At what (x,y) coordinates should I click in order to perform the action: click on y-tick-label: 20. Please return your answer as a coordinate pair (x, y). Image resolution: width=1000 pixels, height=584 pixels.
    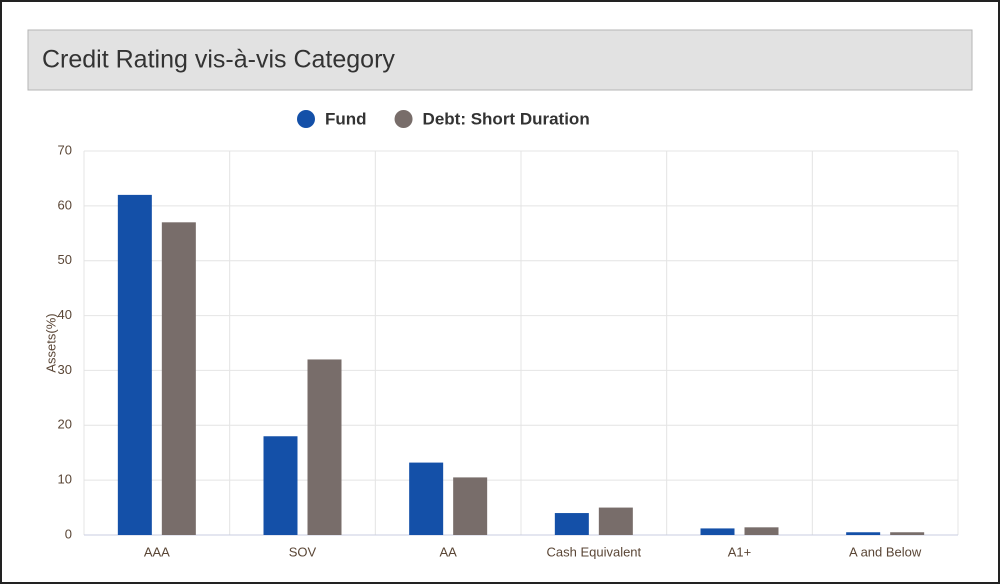
    Looking at the image, I should click on (65, 424).